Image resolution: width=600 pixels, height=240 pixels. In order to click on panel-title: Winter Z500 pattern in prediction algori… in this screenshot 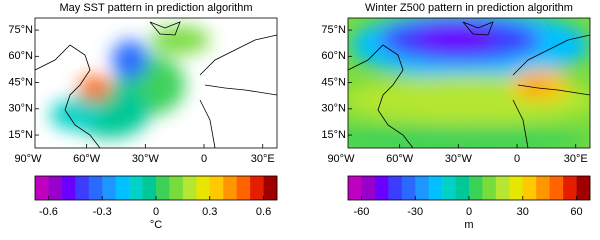, I will do `click(469, 8)`.